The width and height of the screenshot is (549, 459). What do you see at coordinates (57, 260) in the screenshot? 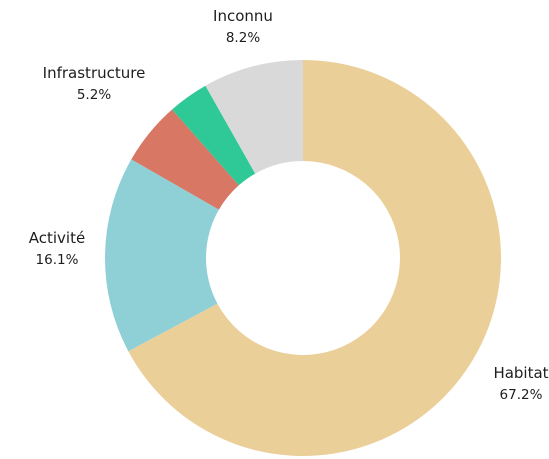
I see `slice-value-label: 16.1%` at bounding box center [57, 260].